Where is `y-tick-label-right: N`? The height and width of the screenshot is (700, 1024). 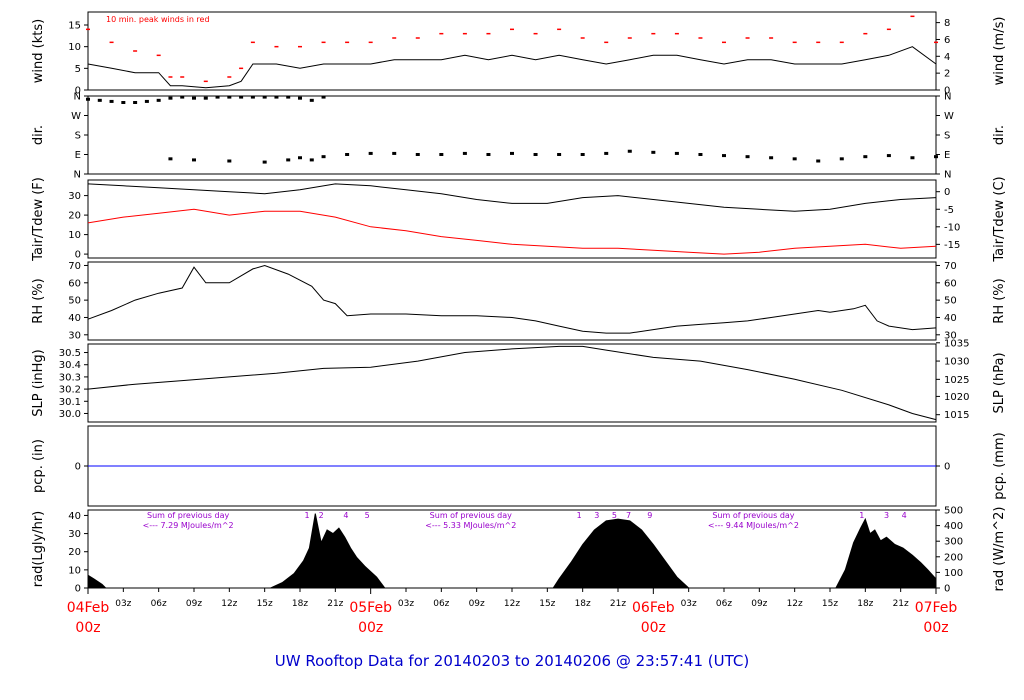 y-tick-label-right: N is located at coordinates (947, 175).